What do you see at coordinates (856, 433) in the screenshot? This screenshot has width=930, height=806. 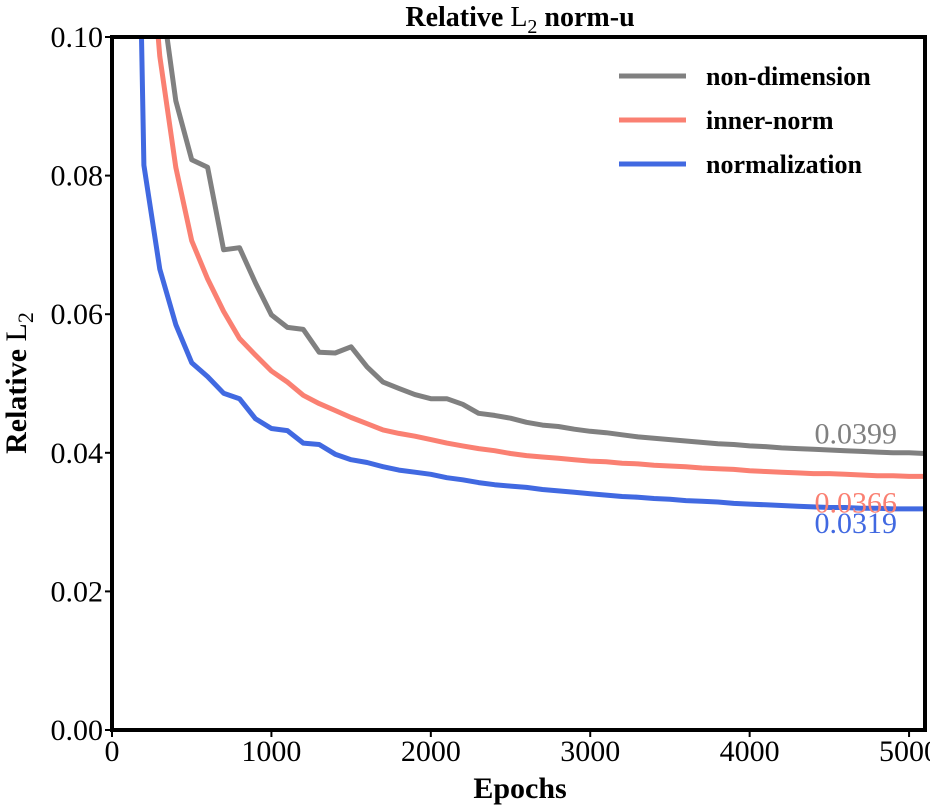 I see `end-label-non-dimension: 0.0399` at bounding box center [856, 433].